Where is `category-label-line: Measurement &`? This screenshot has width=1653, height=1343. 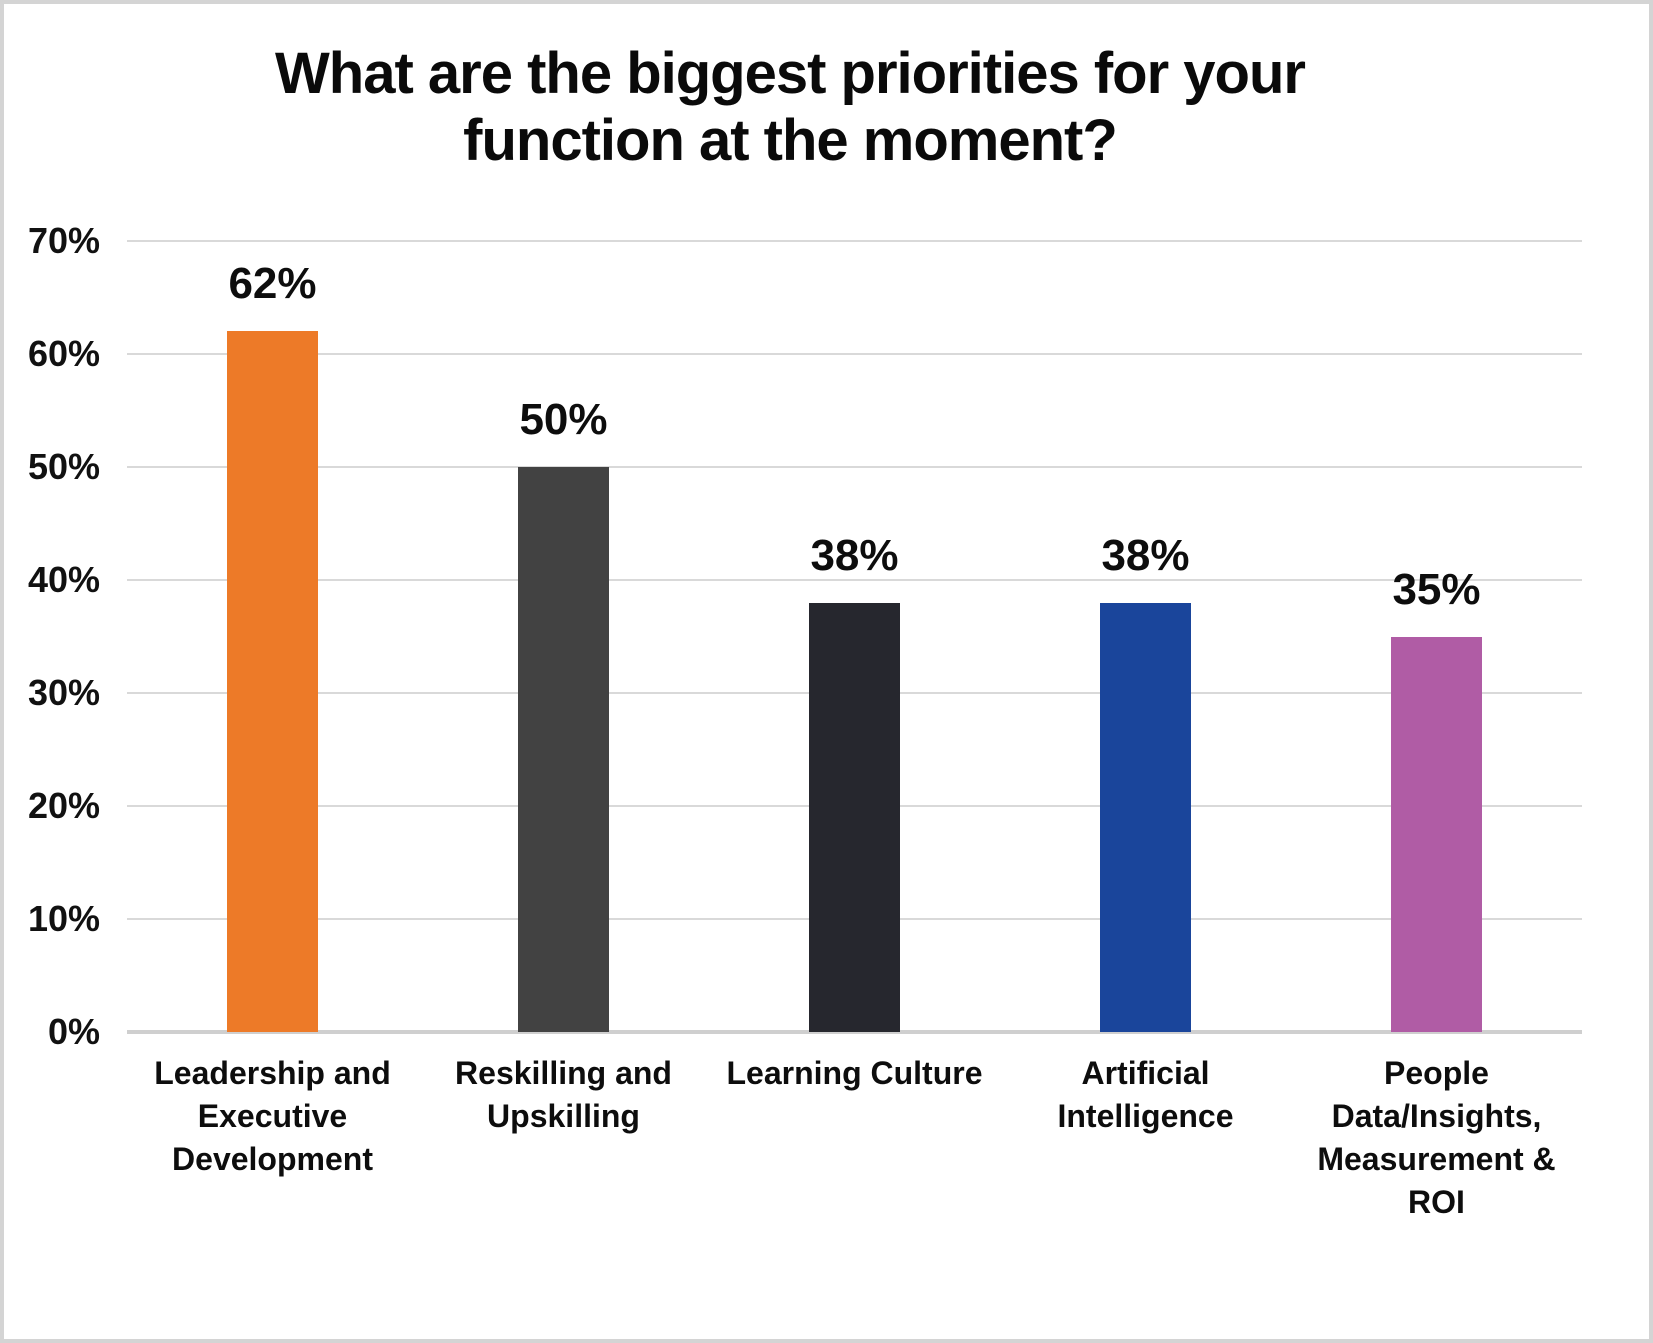 category-label-line: Measurement & is located at coordinates (1436, 1159).